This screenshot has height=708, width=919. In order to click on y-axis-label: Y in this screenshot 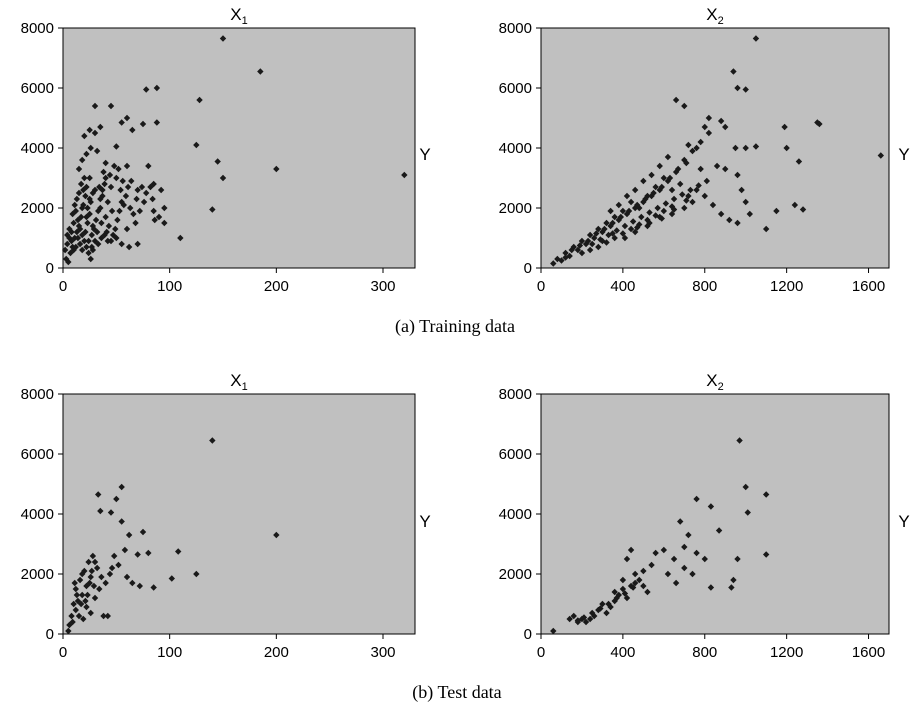, I will do `click(424, 521)`.